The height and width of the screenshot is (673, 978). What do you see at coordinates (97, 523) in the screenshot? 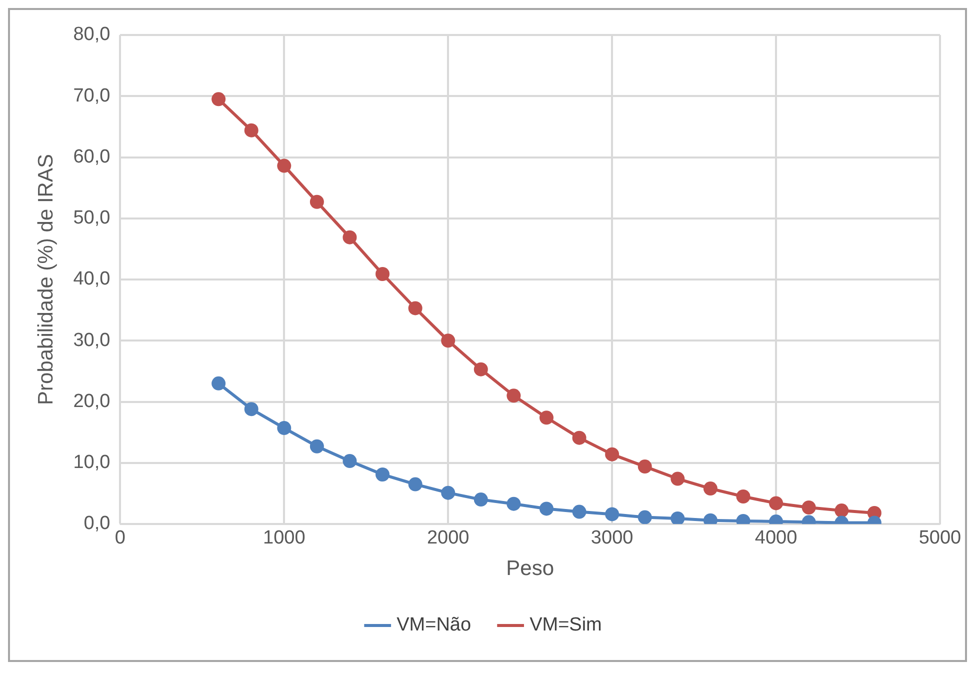
I see `y-tick-label: 0,0` at bounding box center [97, 523].